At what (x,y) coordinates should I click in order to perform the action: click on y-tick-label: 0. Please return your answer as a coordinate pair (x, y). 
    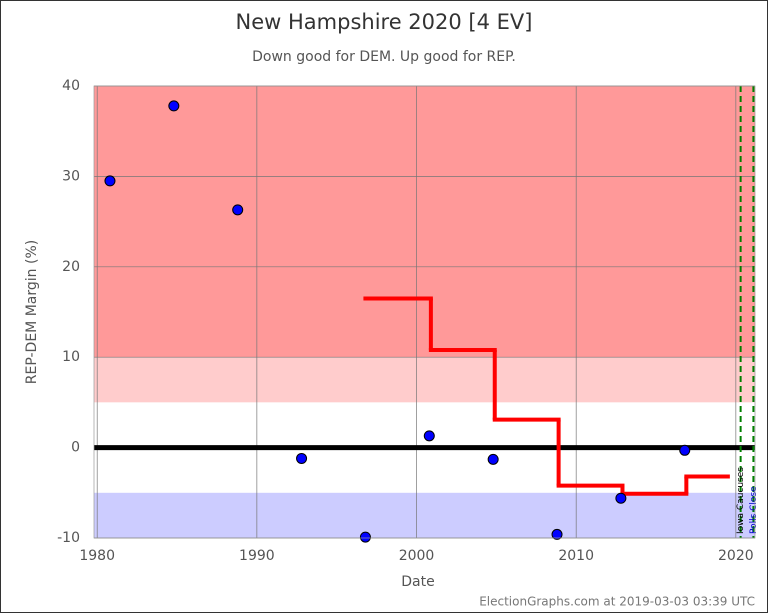
    Looking at the image, I should click on (75, 448).